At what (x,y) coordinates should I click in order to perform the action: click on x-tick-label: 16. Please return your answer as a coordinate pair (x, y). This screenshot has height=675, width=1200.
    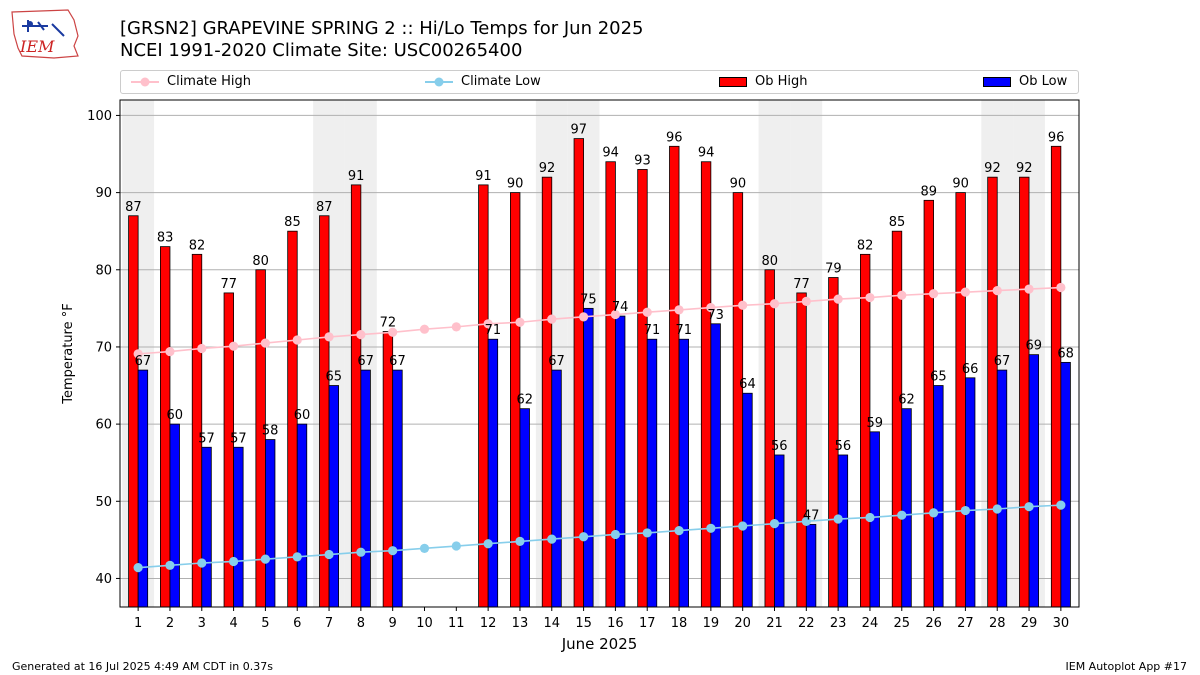
    Looking at the image, I should click on (615, 623).